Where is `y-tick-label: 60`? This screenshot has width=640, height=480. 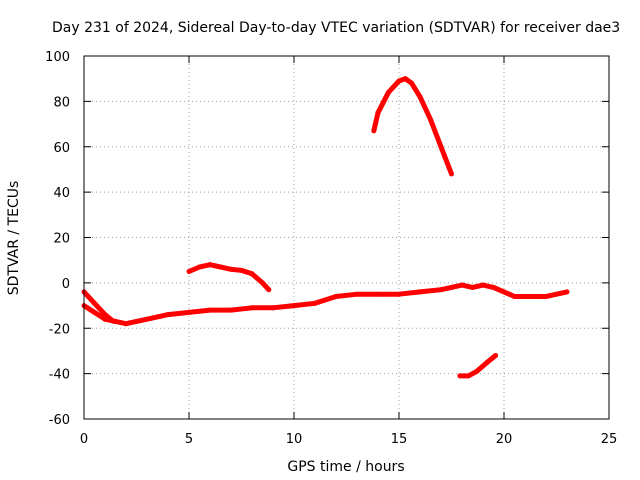 y-tick-label: 60 is located at coordinates (61, 148).